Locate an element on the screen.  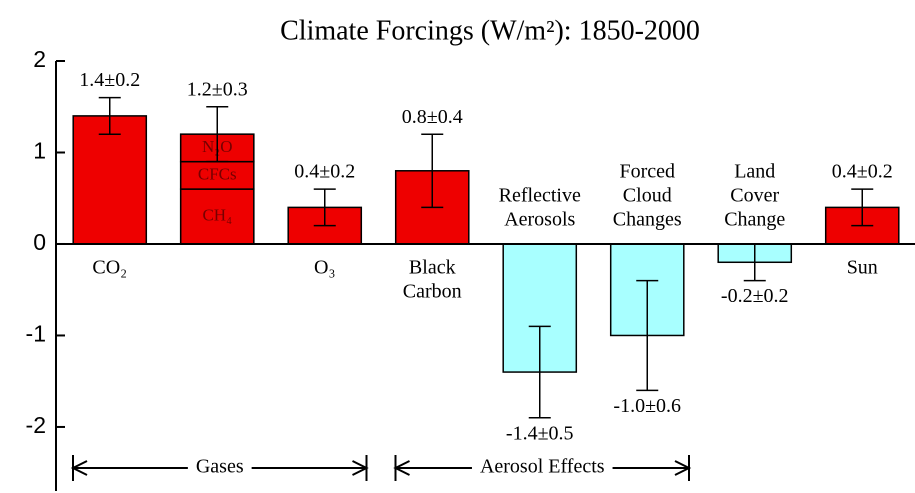
x-tick-label: O₃ is located at coordinates (324, 268).